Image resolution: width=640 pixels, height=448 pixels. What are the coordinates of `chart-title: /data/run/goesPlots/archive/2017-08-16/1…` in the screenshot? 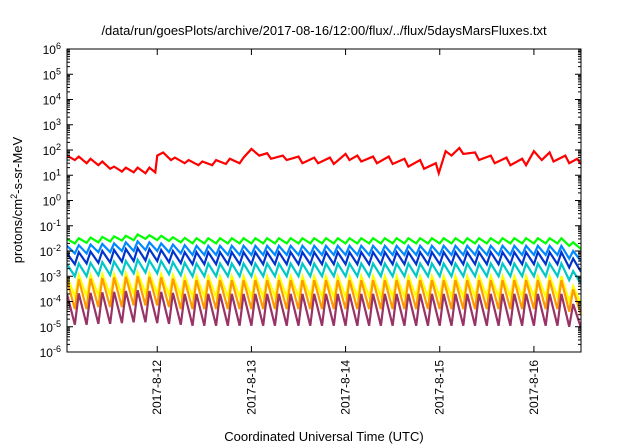 It's located at (324, 30).